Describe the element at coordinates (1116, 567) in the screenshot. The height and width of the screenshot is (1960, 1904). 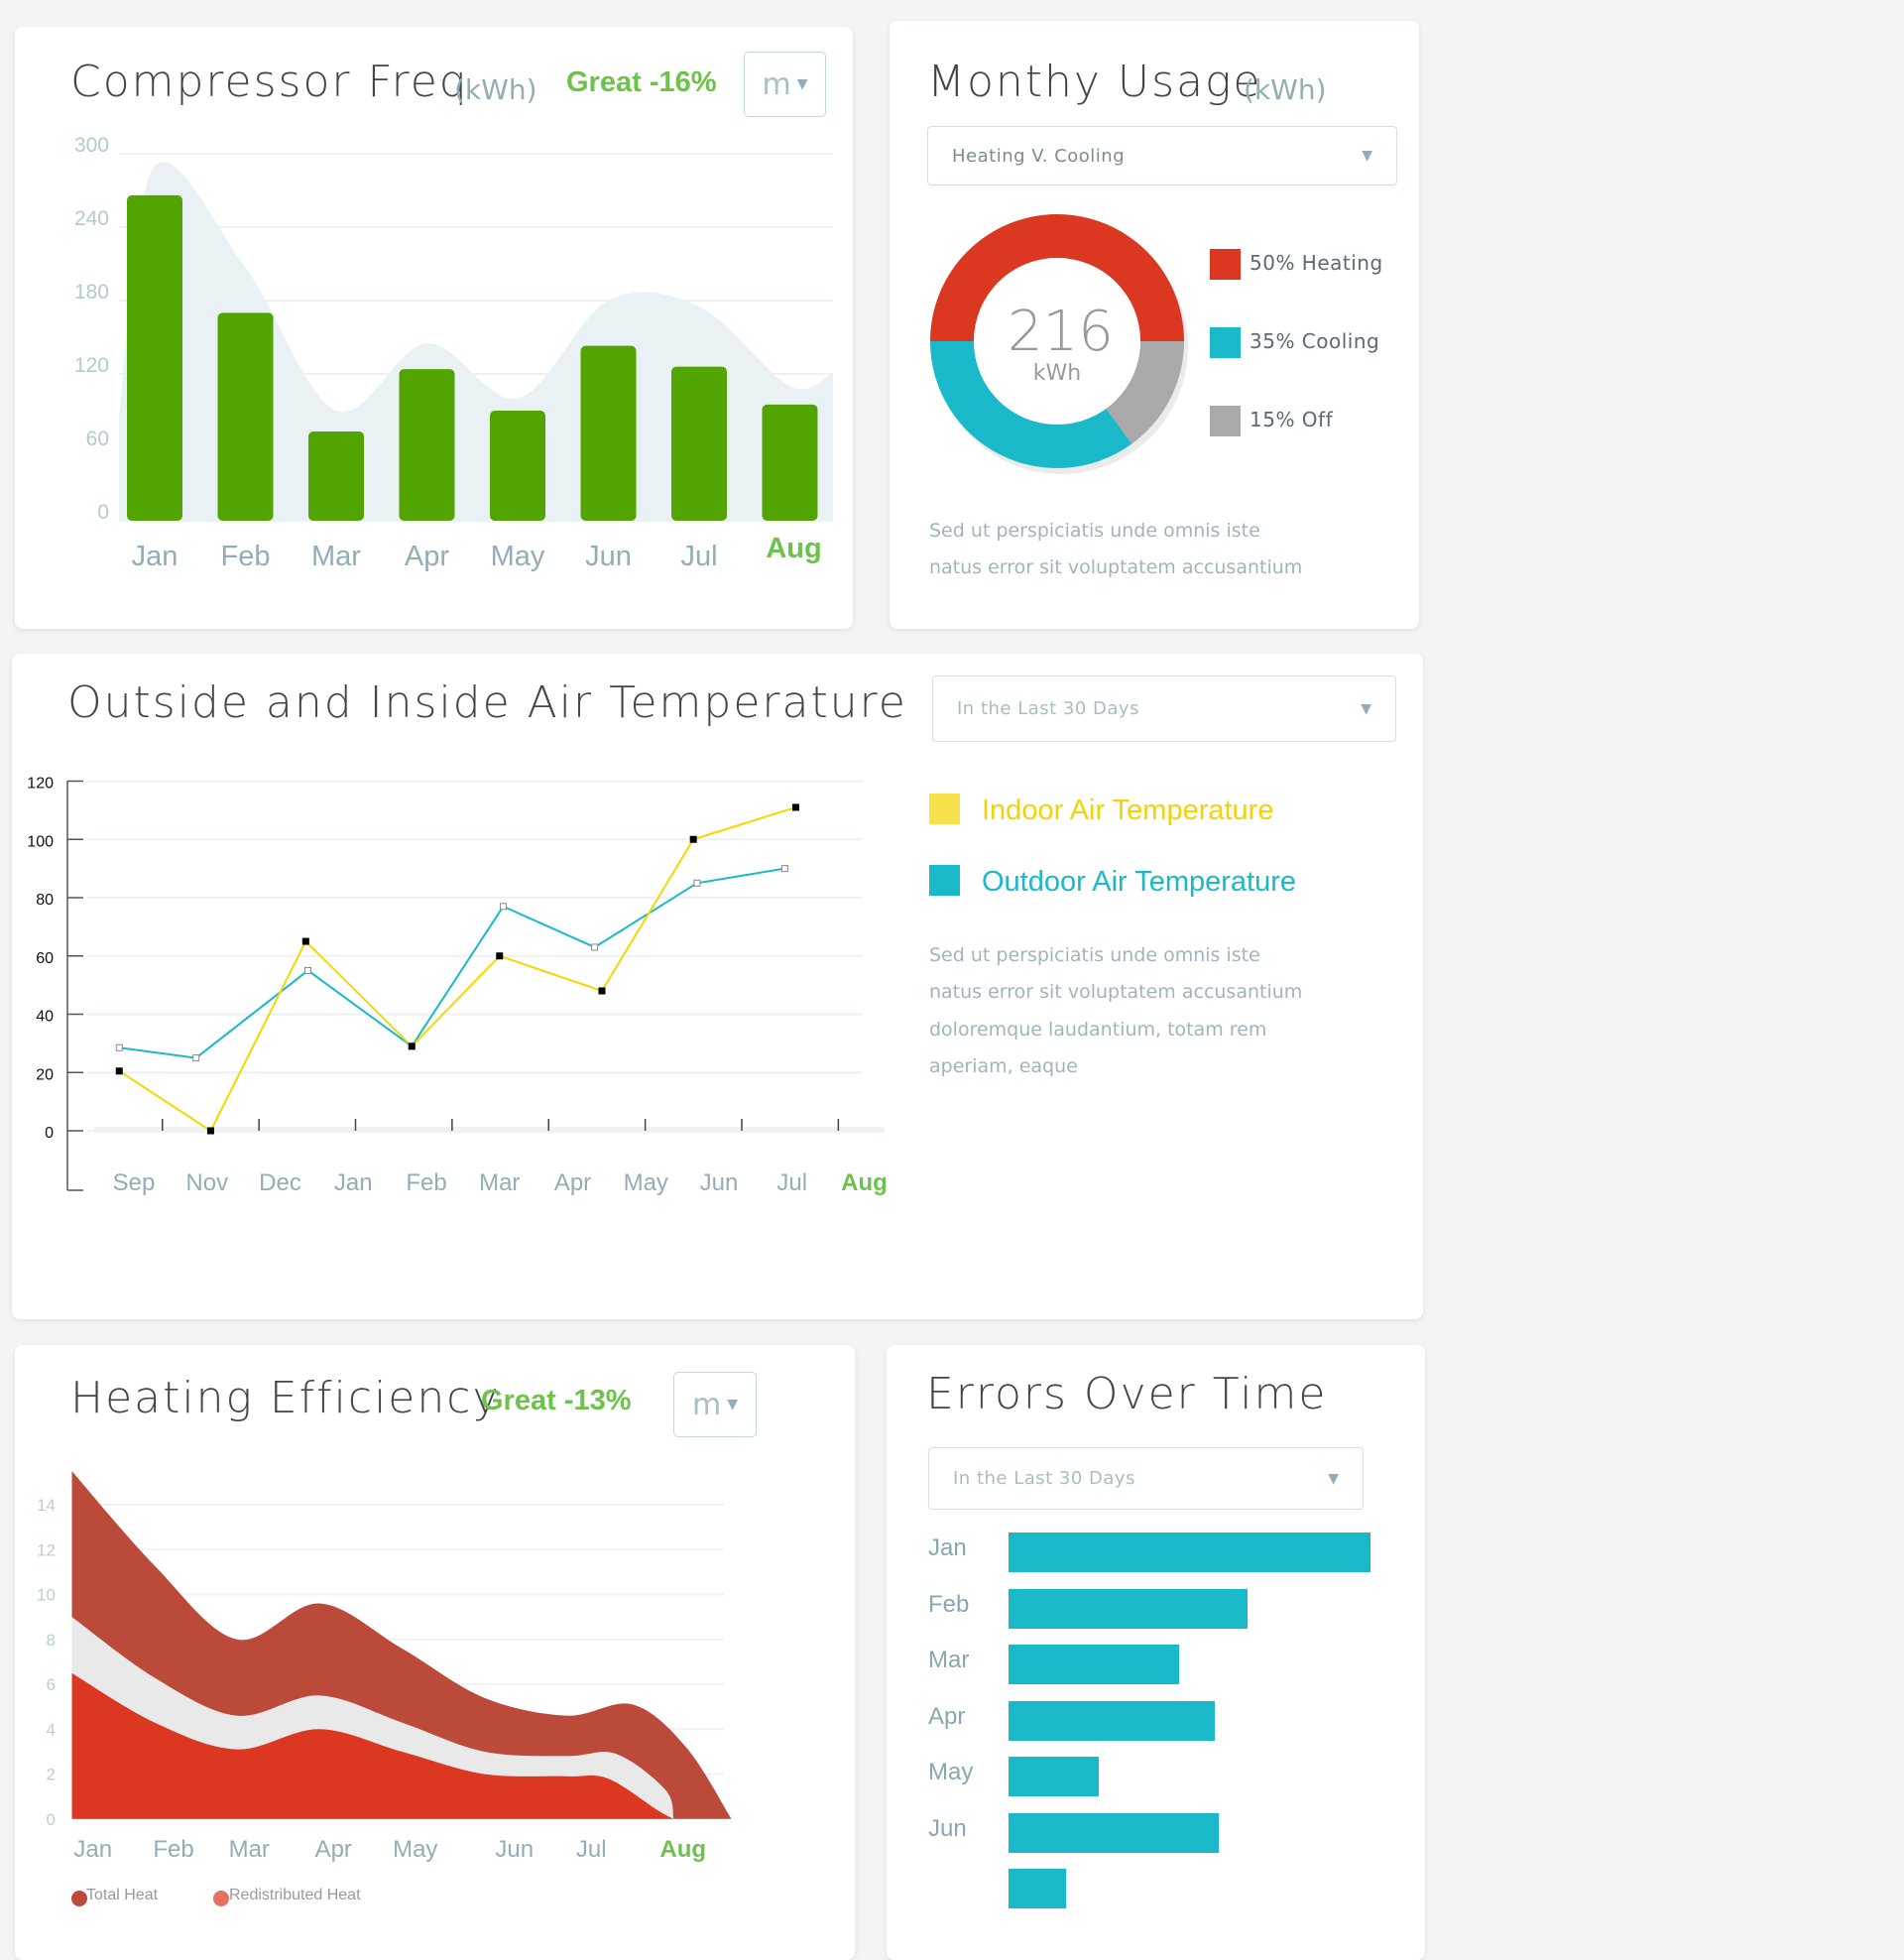
I see `monthly-description-2: natus error sit voluptatem accusantium` at that location.